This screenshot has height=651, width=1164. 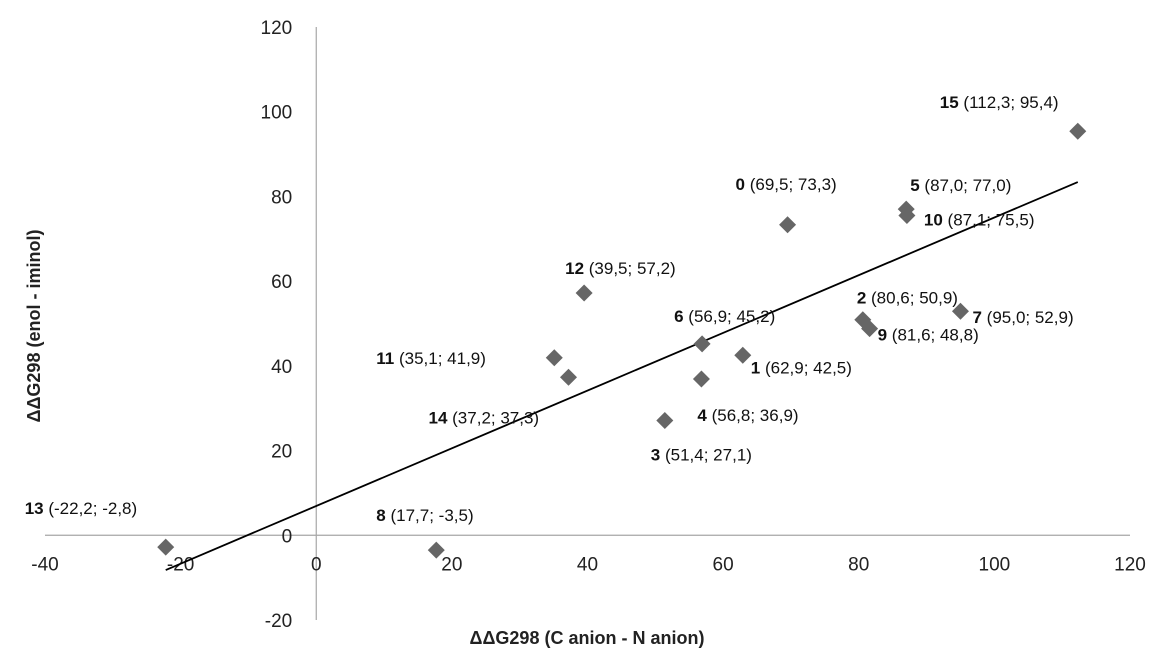 What do you see at coordinates (1130, 564) in the screenshot?
I see `x-tick-label: 120` at bounding box center [1130, 564].